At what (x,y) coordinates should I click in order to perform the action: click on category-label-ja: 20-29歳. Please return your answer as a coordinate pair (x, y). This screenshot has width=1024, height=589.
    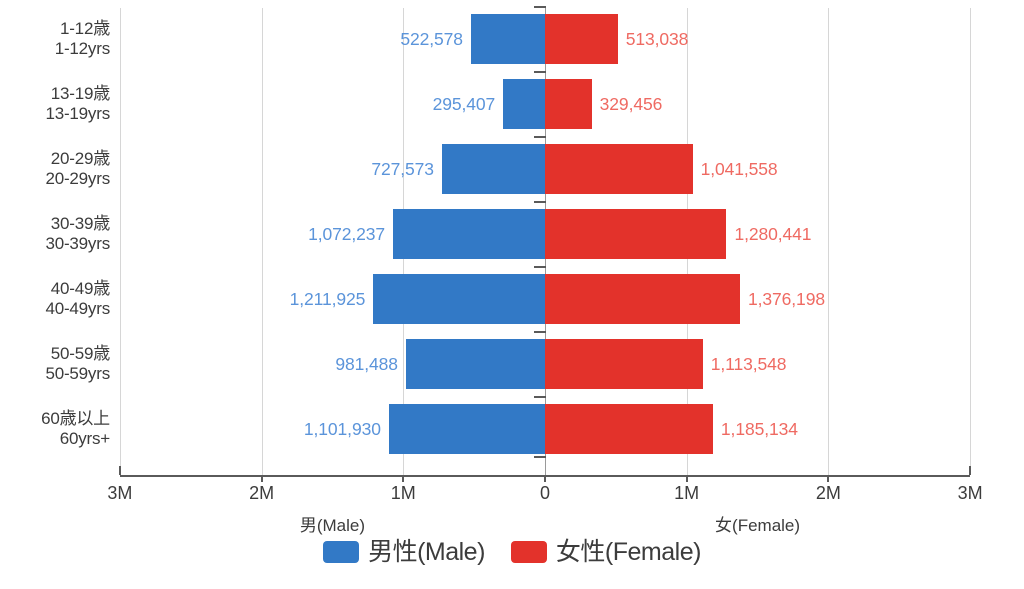
    Looking at the image, I should click on (80, 158).